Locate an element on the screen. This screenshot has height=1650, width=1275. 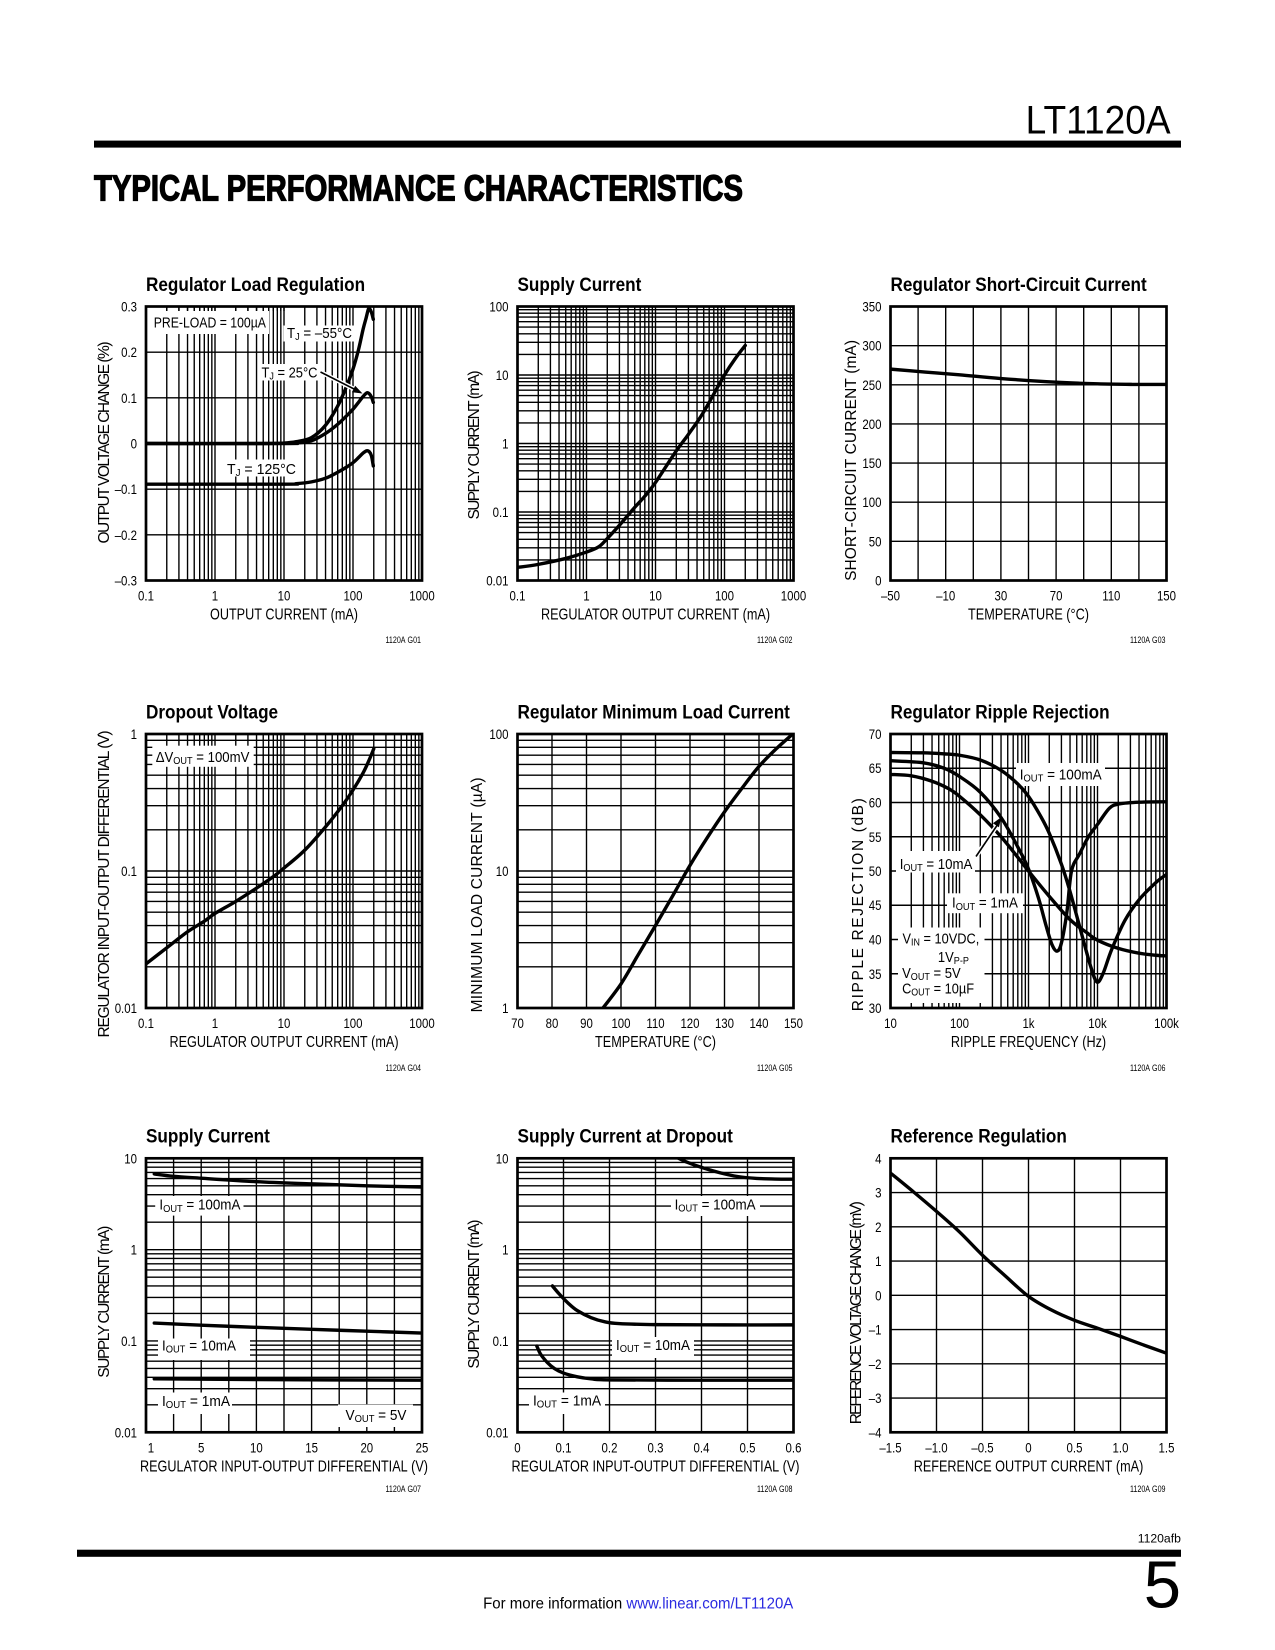
svg-text: LT1120A is located at coordinates (1098, 121).